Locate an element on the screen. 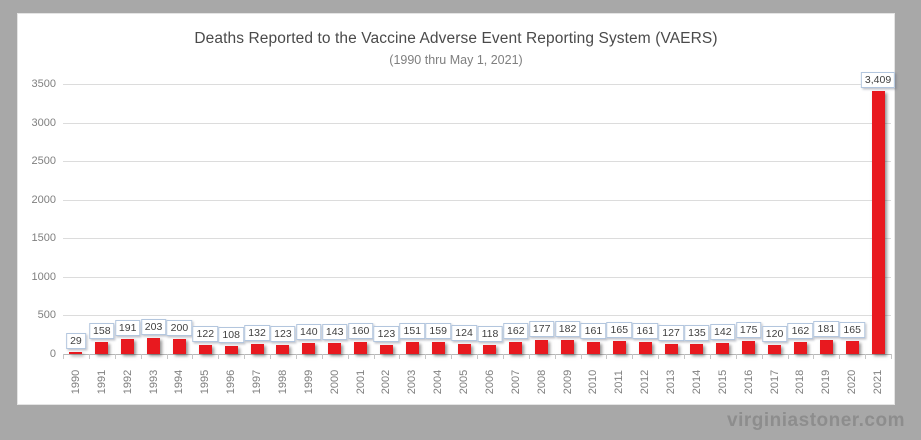  bar-value-label: 151 is located at coordinates (412, 331).